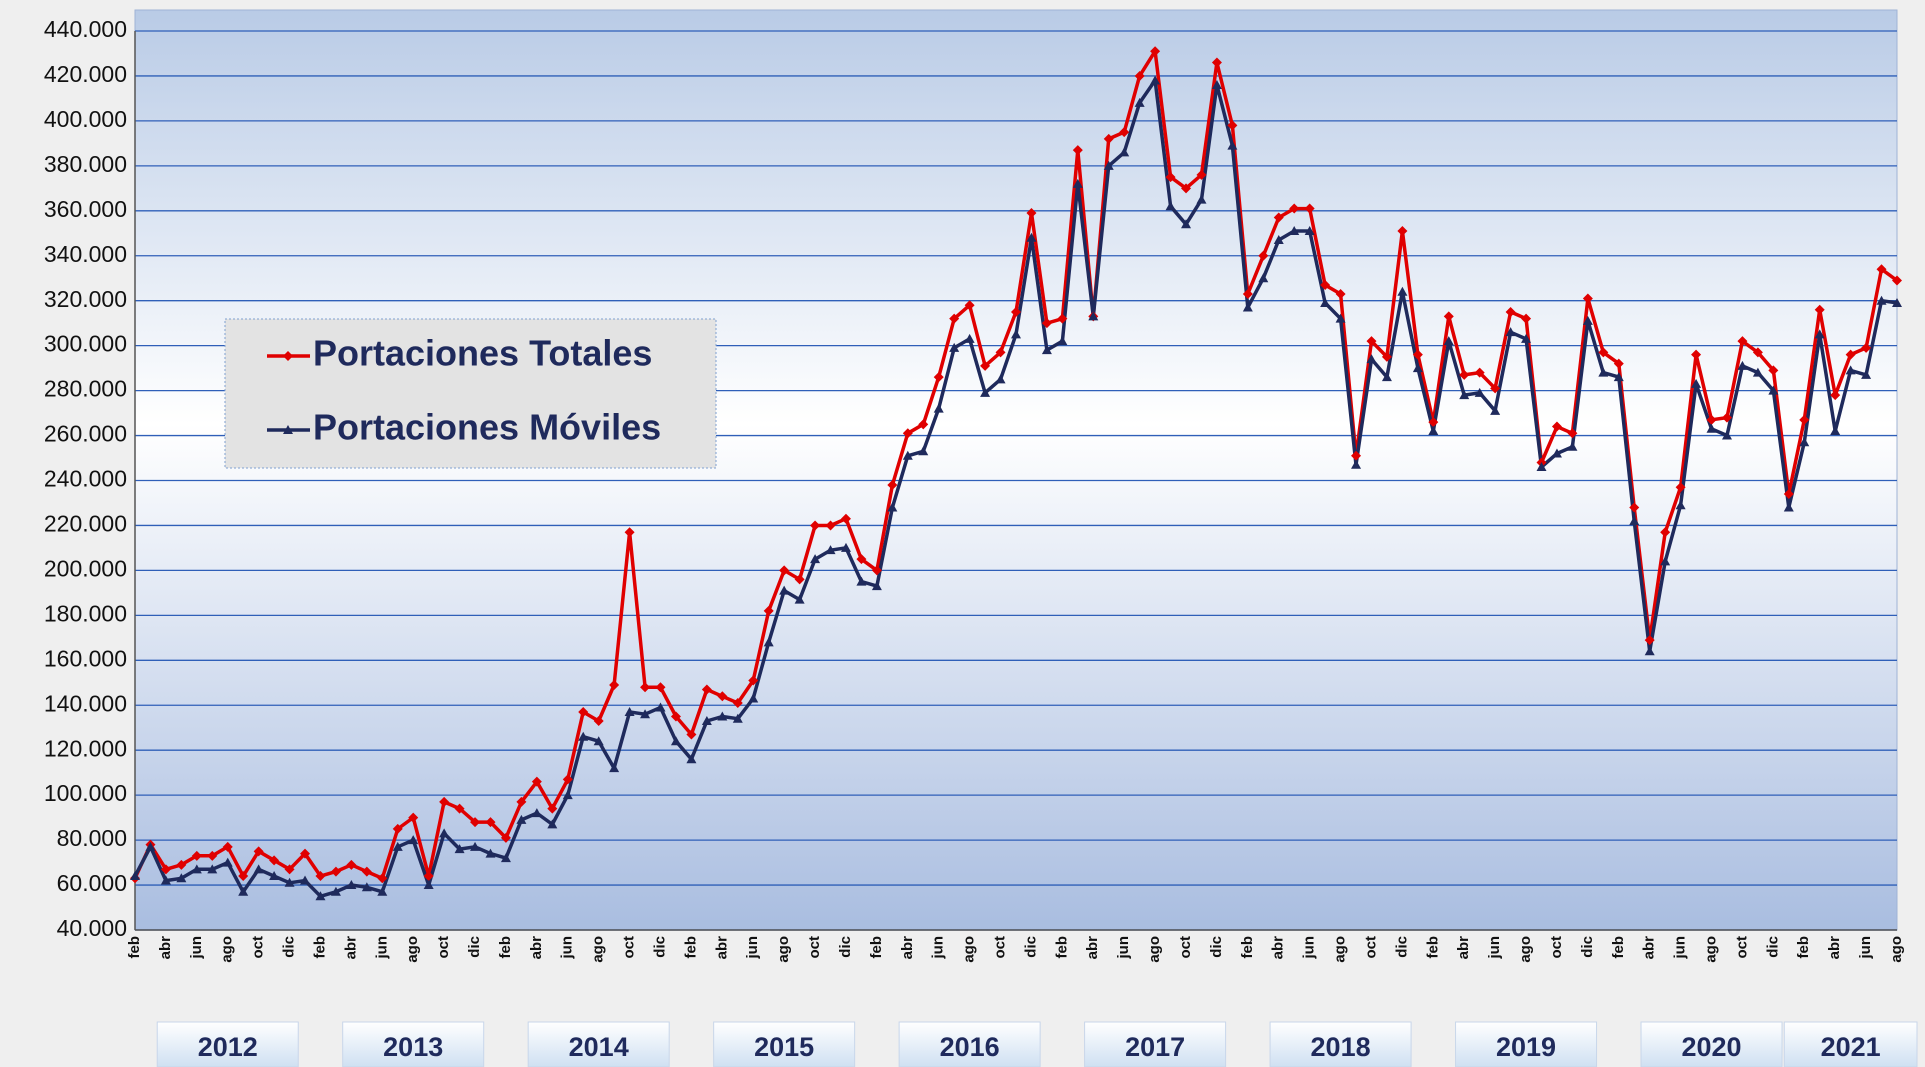 This screenshot has height=1067, width=1925. What do you see at coordinates (845, 947) in the screenshot?
I see `x-tick-label: dic` at bounding box center [845, 947].